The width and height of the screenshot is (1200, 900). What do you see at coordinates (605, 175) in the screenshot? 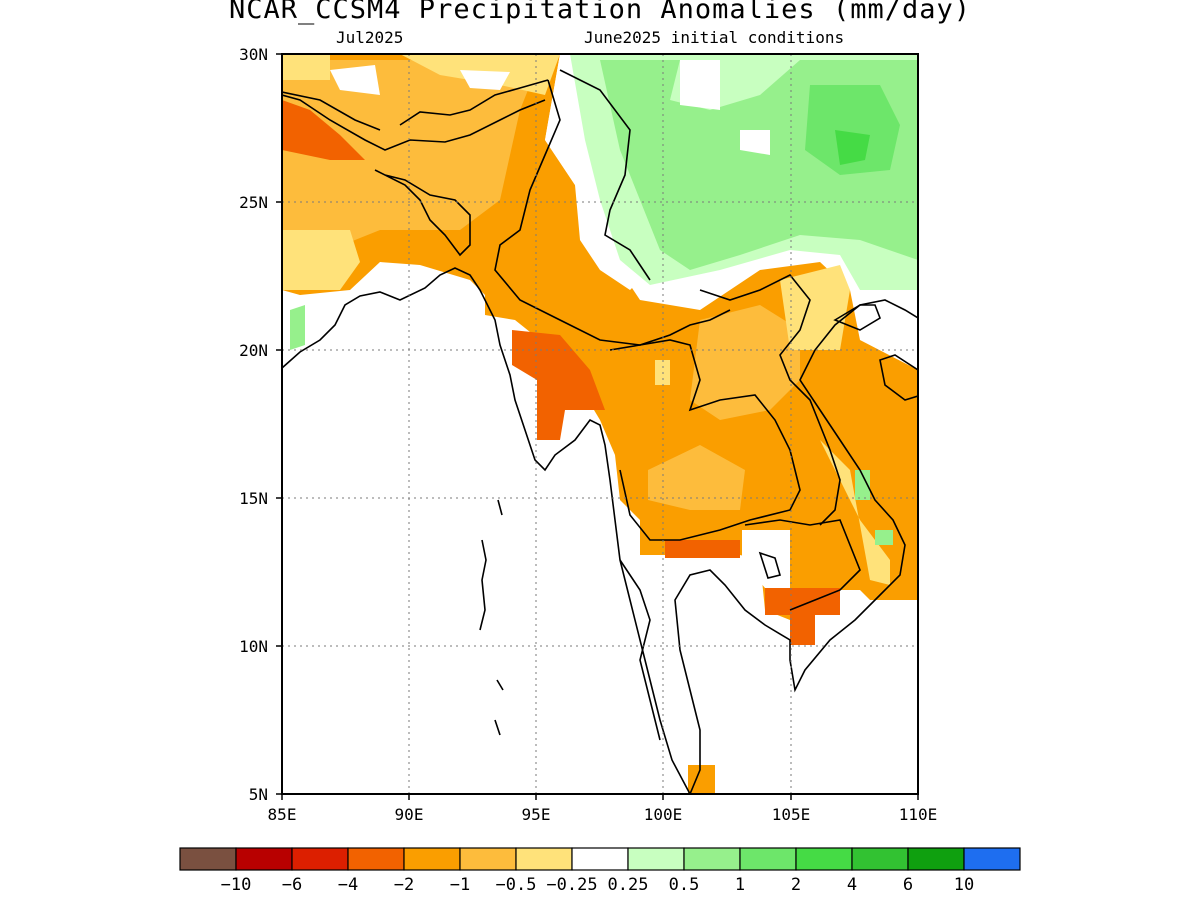
I see `border-china-north` at bounding box center [605, 175].